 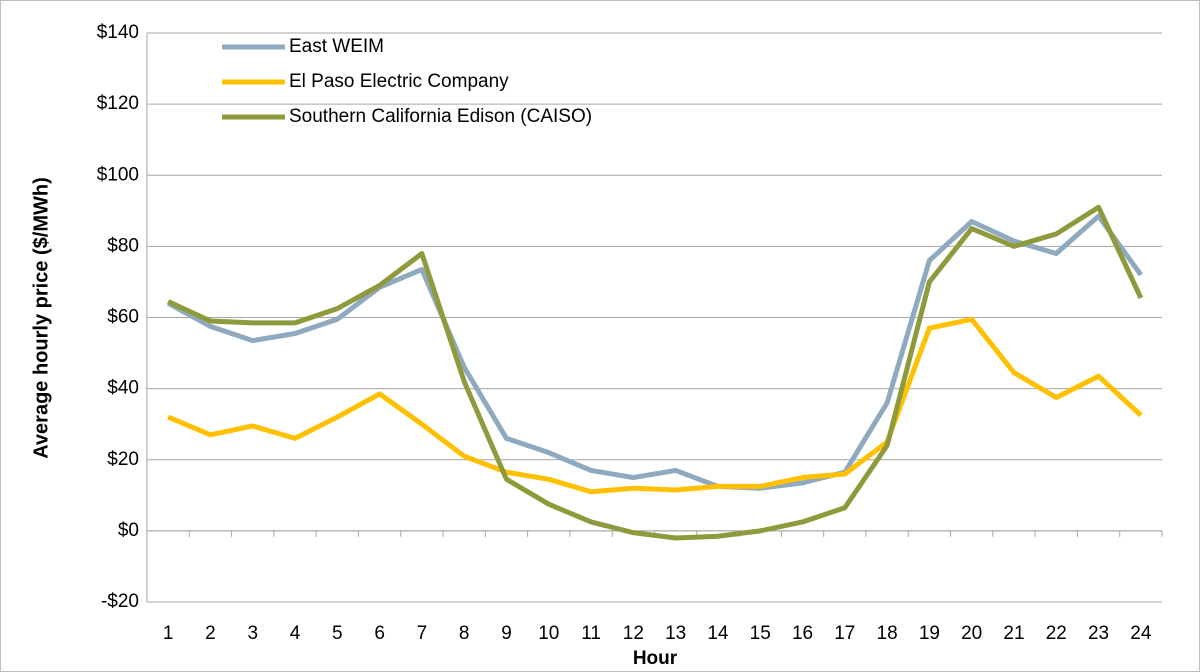 What do you see at coordinates (210, 633) in the screenshot?
I see `x-tick-label: 2` at bounding box center [210, 633].